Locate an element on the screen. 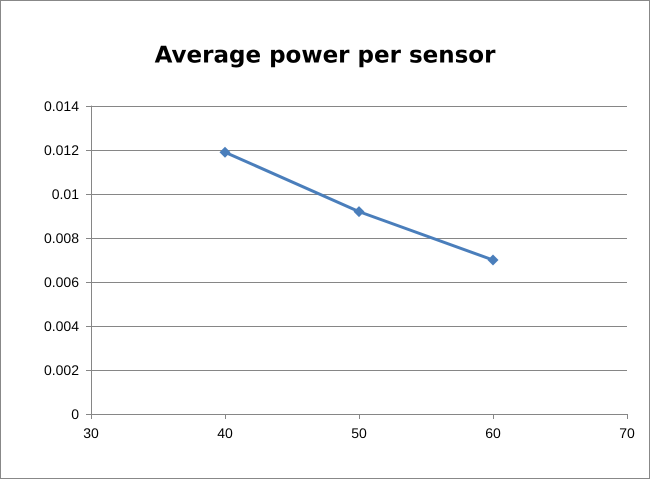 This screenshot has height=479, width=650. x-tick-label: 50 is located at coordinates (359, 433).